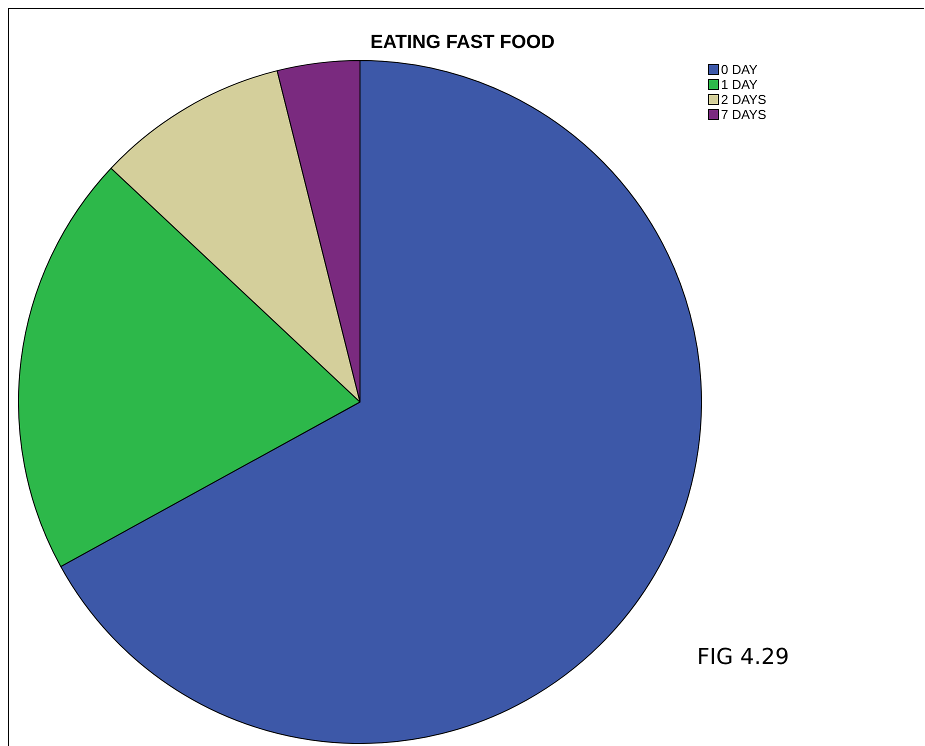 The height and width of the screenshot is (746, 925). What do you see at coordinates (743, 657) in the screenshot?
I see `caption: FIG 4.29` at bounding box center [743, 657].